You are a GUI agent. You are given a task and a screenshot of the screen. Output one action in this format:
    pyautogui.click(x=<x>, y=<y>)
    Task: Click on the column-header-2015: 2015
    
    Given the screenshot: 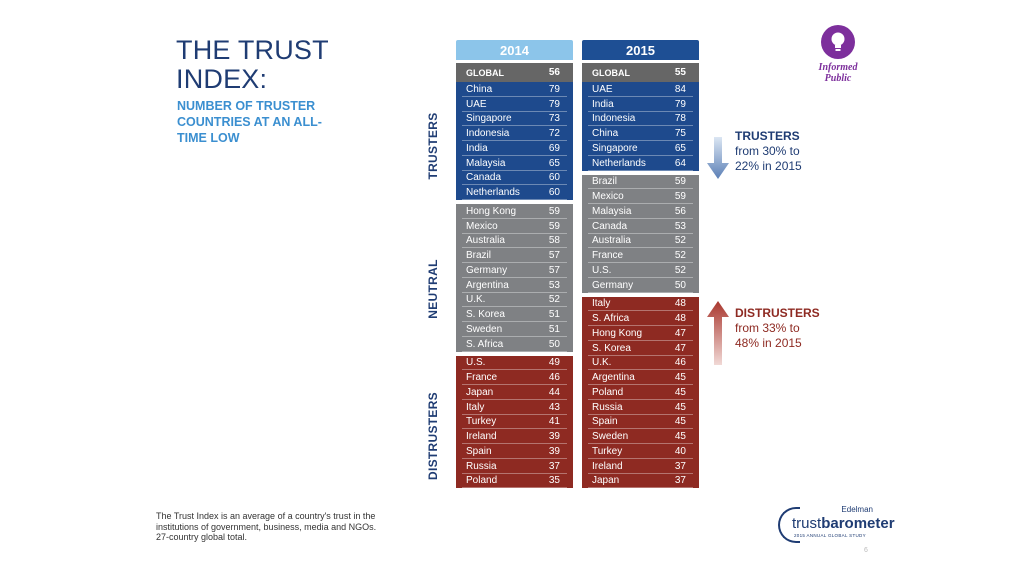 What is the action you would take?
    pyautogui.click(x=640, y=50)
    